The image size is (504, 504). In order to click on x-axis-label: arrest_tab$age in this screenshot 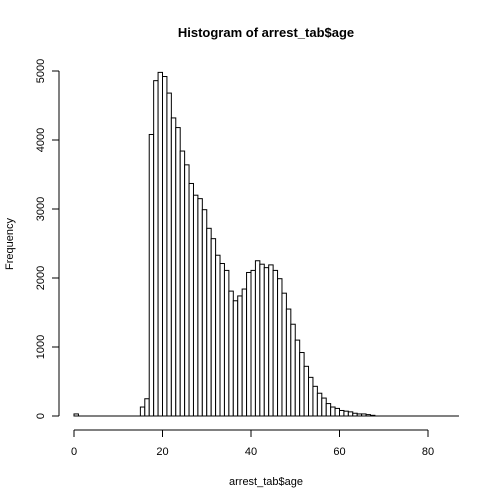, I will do `click(266, 482)`.